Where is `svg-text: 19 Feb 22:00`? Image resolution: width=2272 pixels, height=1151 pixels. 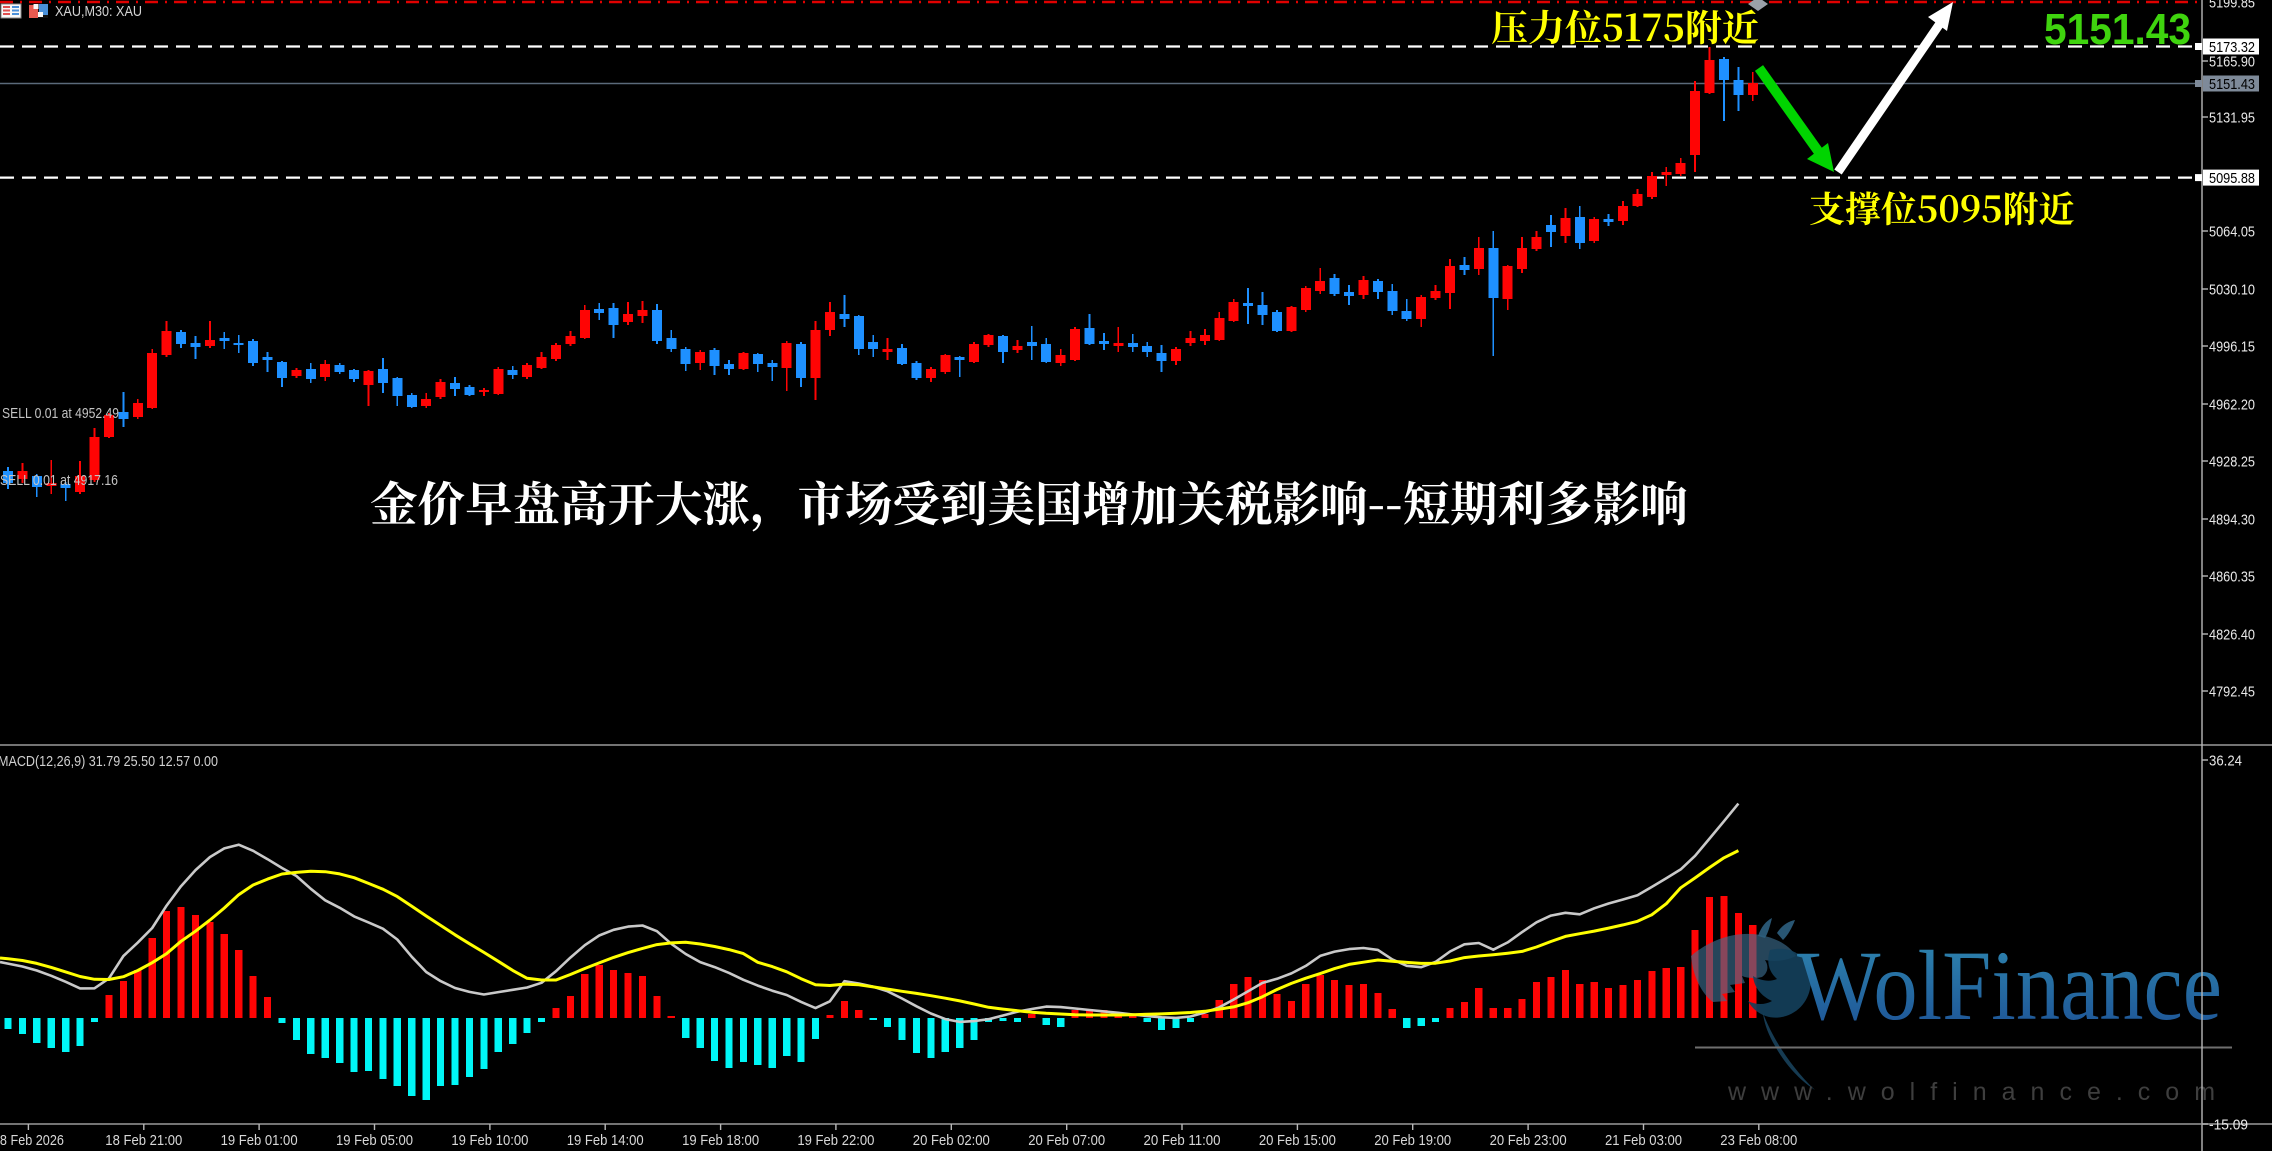 svg-text: 19 Feb 22:00 is located at coordinates (835, 1140).